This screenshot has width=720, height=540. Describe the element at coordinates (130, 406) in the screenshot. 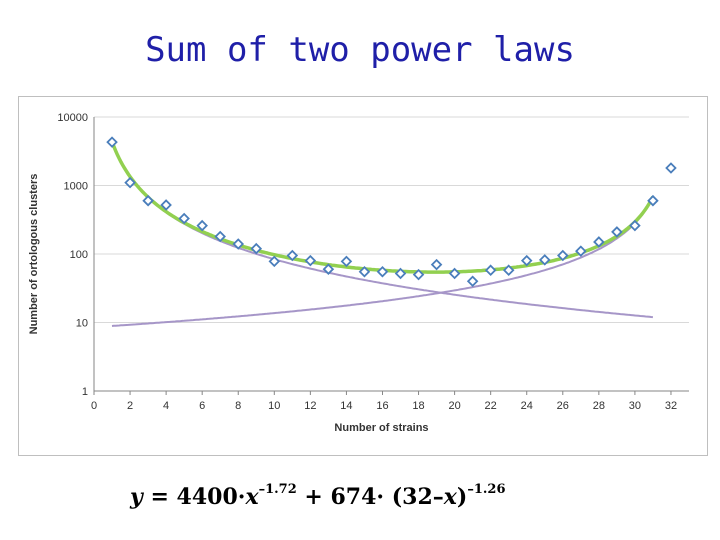

I see `x-tick-label: 2` at that location.